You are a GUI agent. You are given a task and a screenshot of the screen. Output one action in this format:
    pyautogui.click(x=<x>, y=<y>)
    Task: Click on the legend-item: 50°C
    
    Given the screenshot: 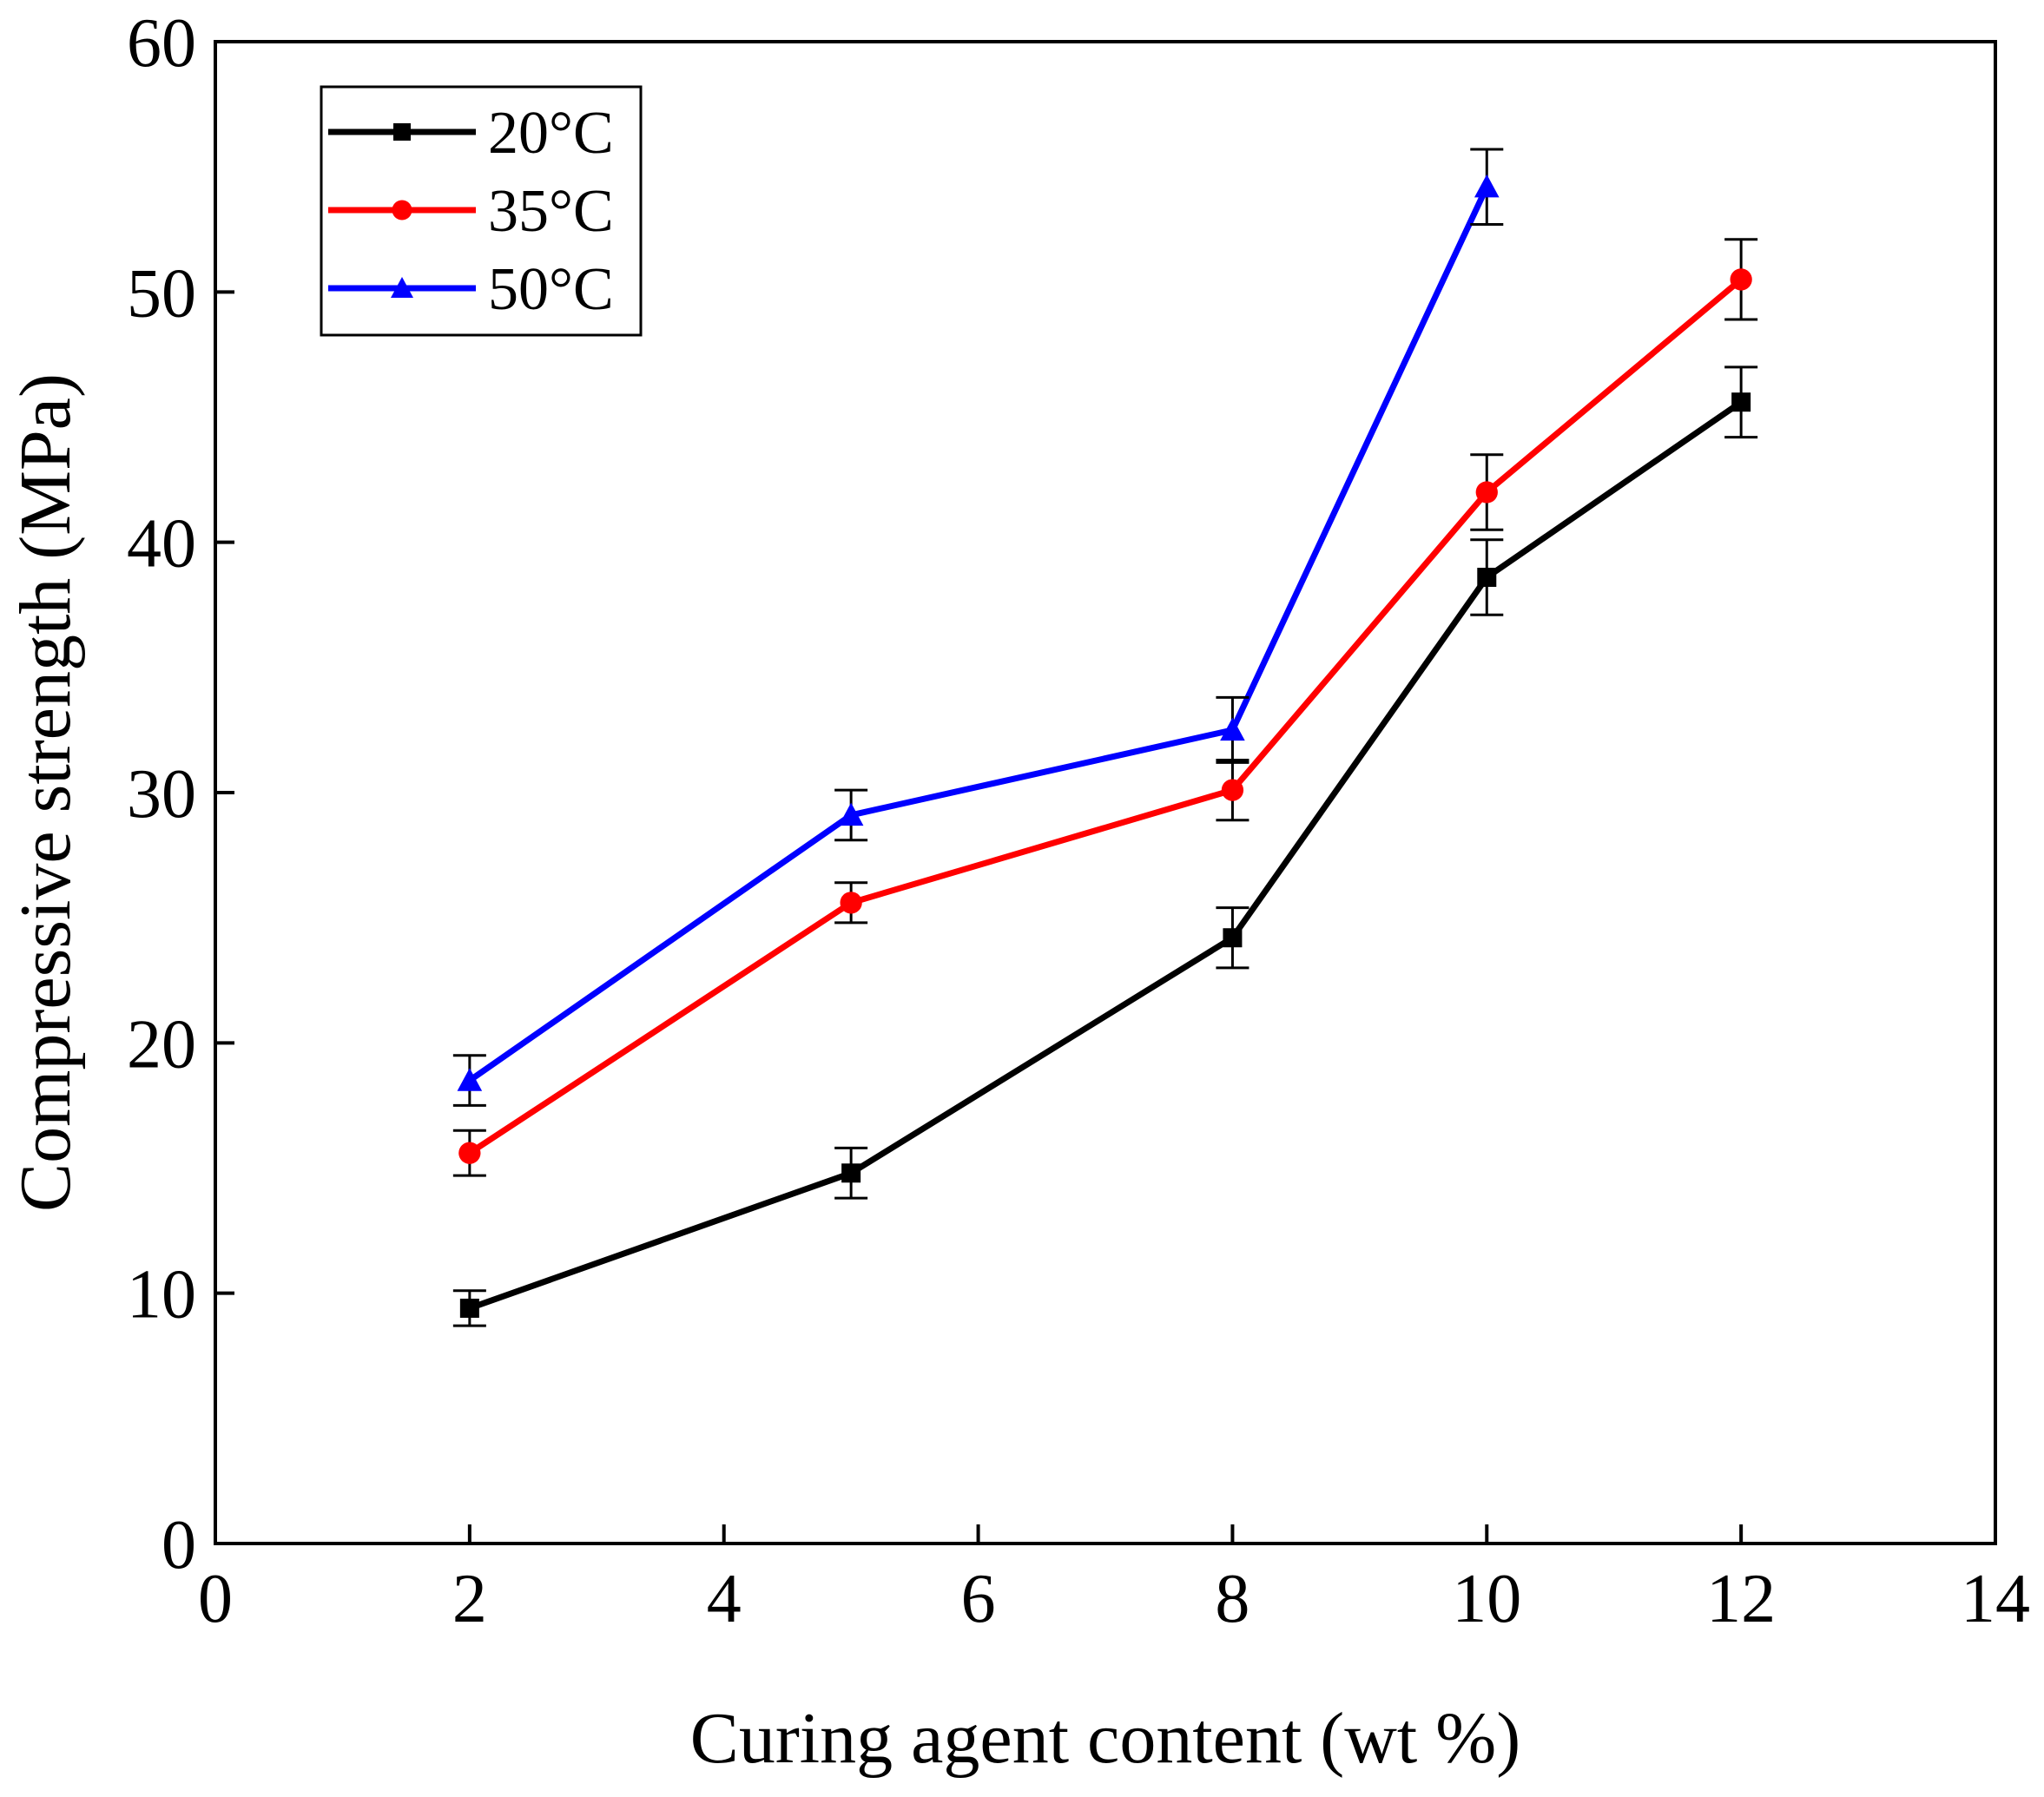 What is the action you would take?
    pyautogui.click(x=471, y=289)
    